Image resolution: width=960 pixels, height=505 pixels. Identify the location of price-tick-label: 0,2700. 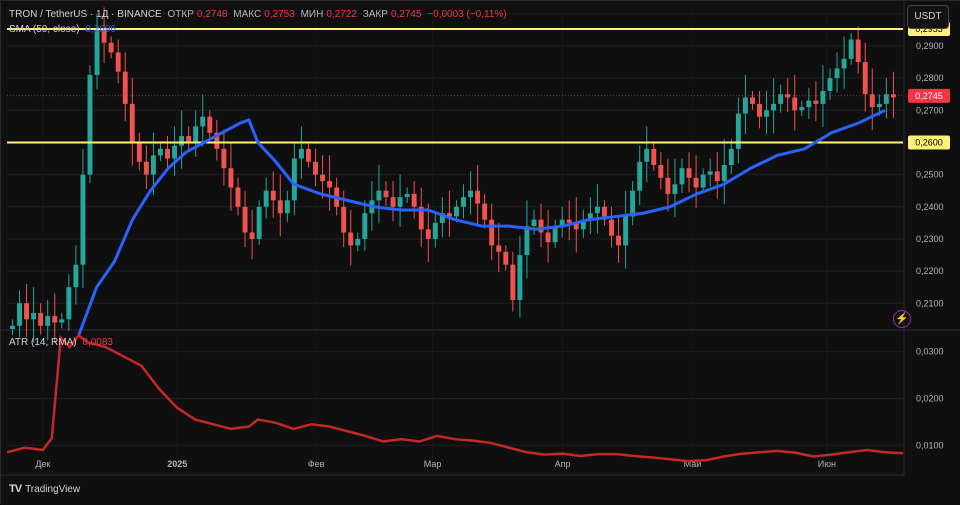
(930, 110).